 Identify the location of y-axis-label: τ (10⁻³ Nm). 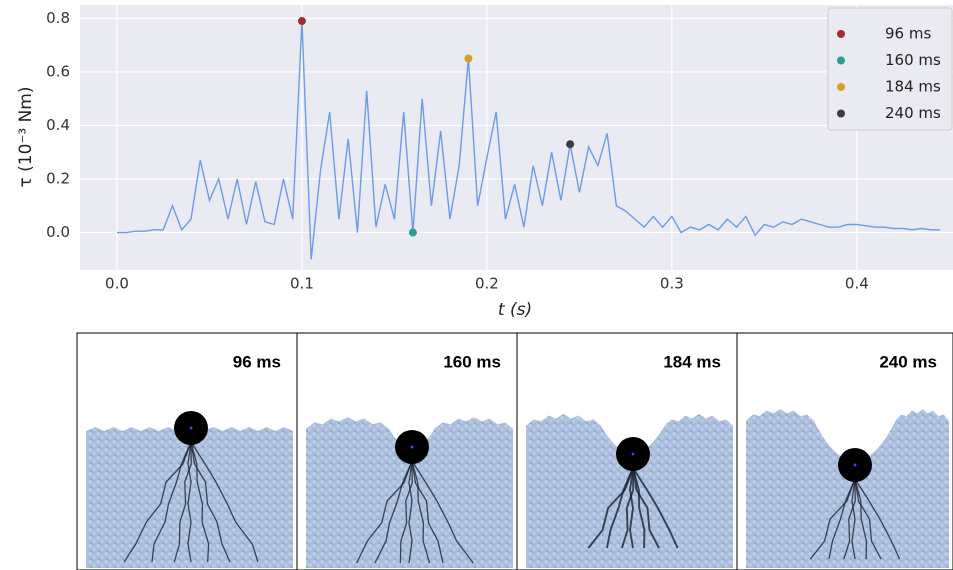
(26, 136).